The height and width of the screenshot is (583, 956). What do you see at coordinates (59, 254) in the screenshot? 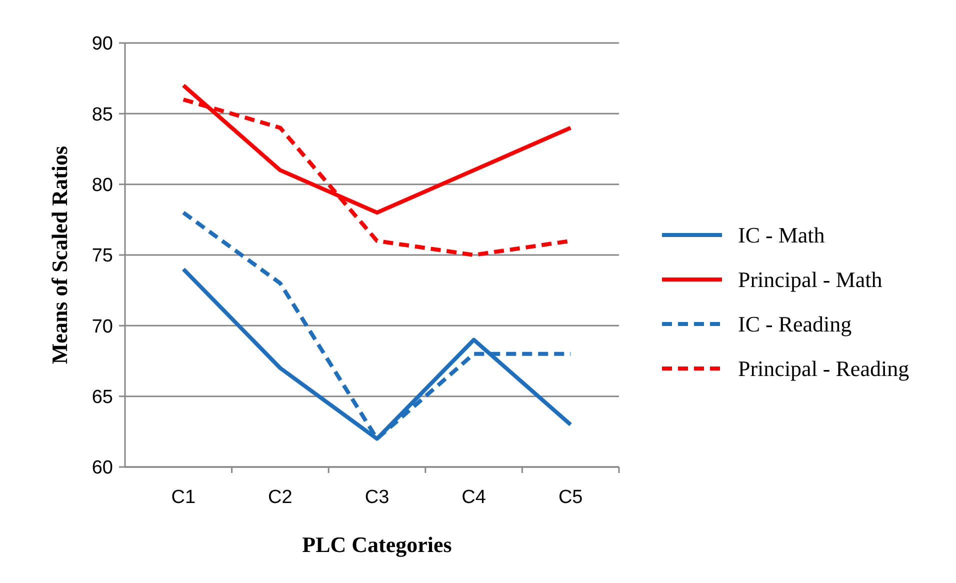
I see `y-axis-title: Means of Scaled Ratios` at bounding box center [59, 254].